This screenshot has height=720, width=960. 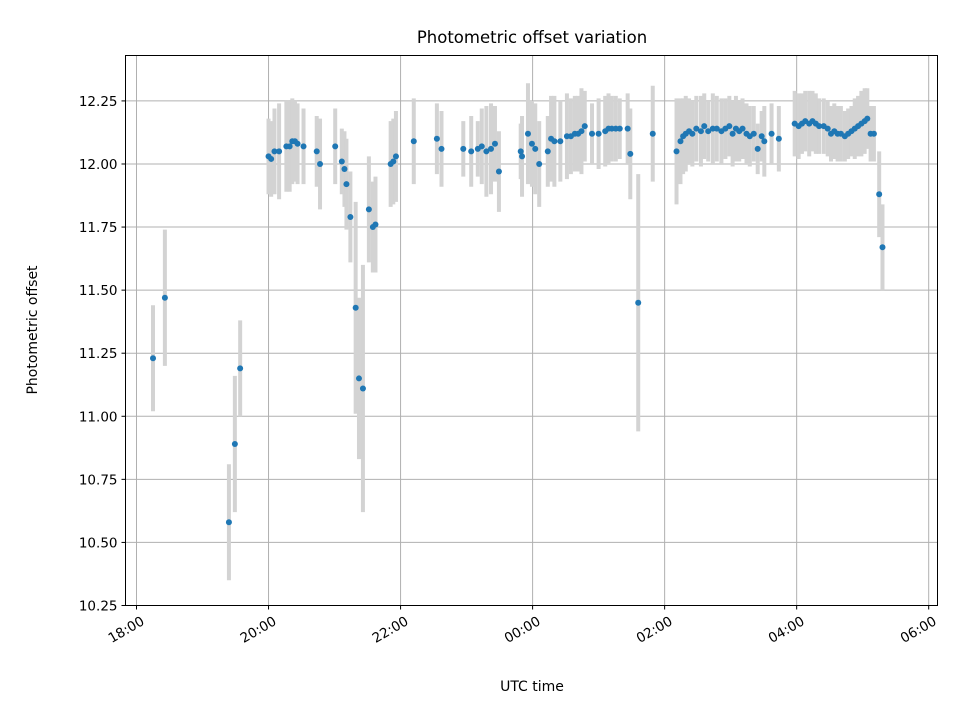 I want to click on y-tick-label: 11.75, so click(x=98, y=228).